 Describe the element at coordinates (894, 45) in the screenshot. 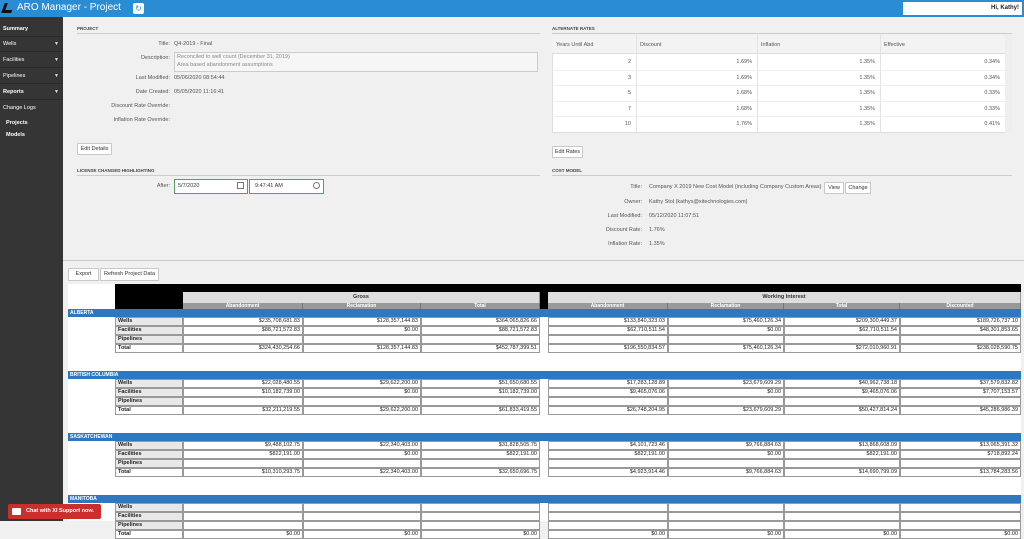

I see `column-header: Effective` at that location.